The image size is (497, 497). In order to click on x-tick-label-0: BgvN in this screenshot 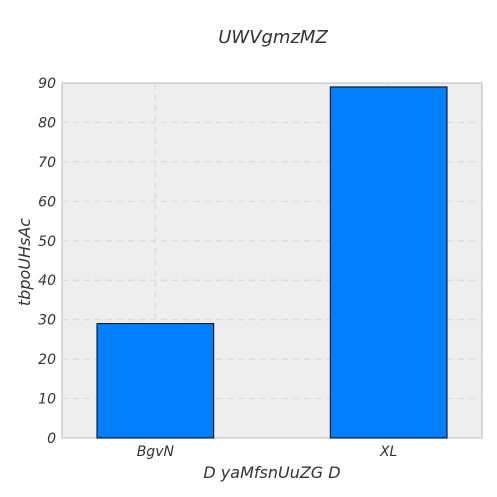, I will do `click(156, 452)`.